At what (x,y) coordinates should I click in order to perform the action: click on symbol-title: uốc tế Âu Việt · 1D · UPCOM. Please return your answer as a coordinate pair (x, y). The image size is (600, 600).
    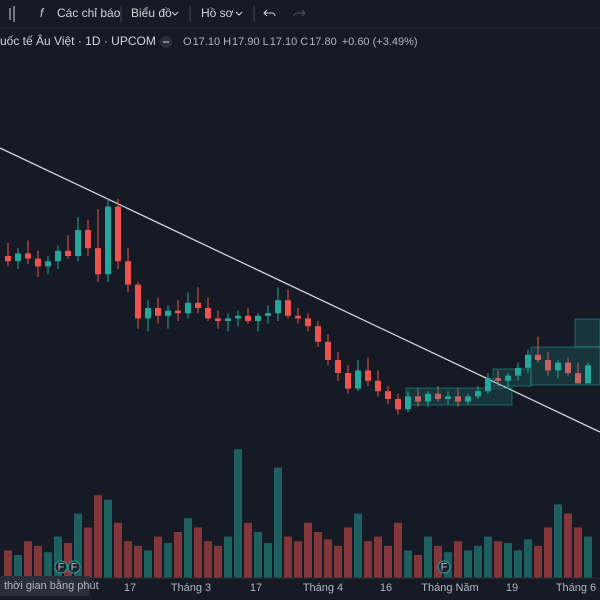
    Looking at the image, I should click on (78, 40).